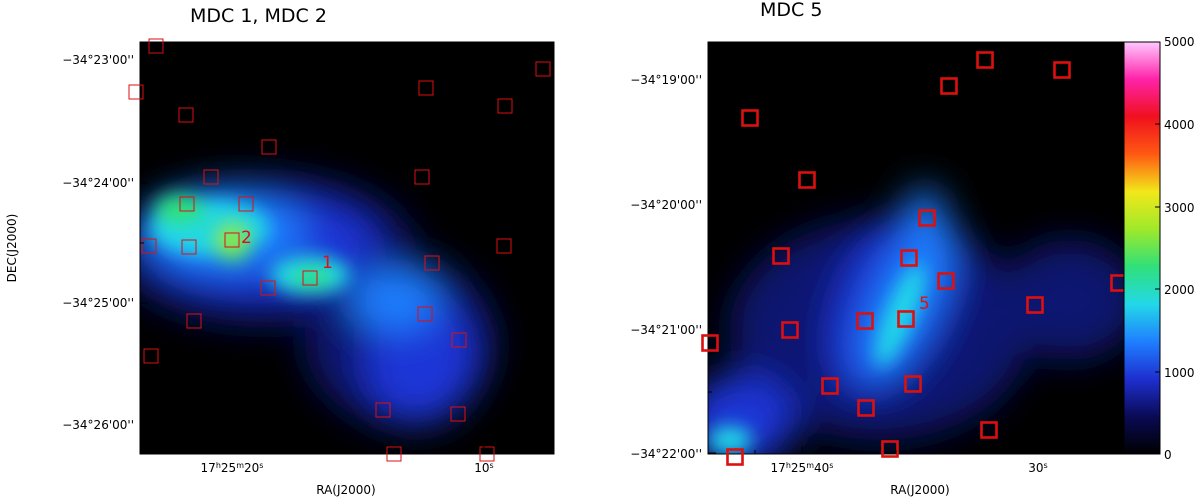 Image resolution: width=1200 pixels, height=500 pixels. Describe the element at coordinates (258, 16) in the screenshot. I see `panel-title: MDC 1, MDC 2` at that location.